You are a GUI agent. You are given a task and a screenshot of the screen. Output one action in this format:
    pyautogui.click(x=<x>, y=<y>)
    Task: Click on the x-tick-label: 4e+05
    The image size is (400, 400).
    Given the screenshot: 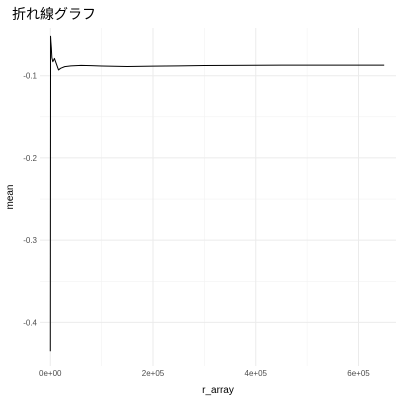 What is the action you would take?
    pyautogui.click(x=256, y=373)
    